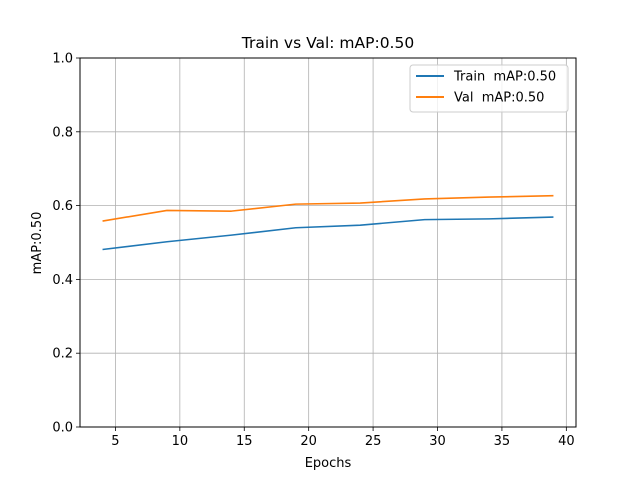 This screenshot has height=480, width=640. Describe the element at coordinates (327, 43) in the screenshot. I see `chart-title: Train vs Val: mAP:0.50` at that location.